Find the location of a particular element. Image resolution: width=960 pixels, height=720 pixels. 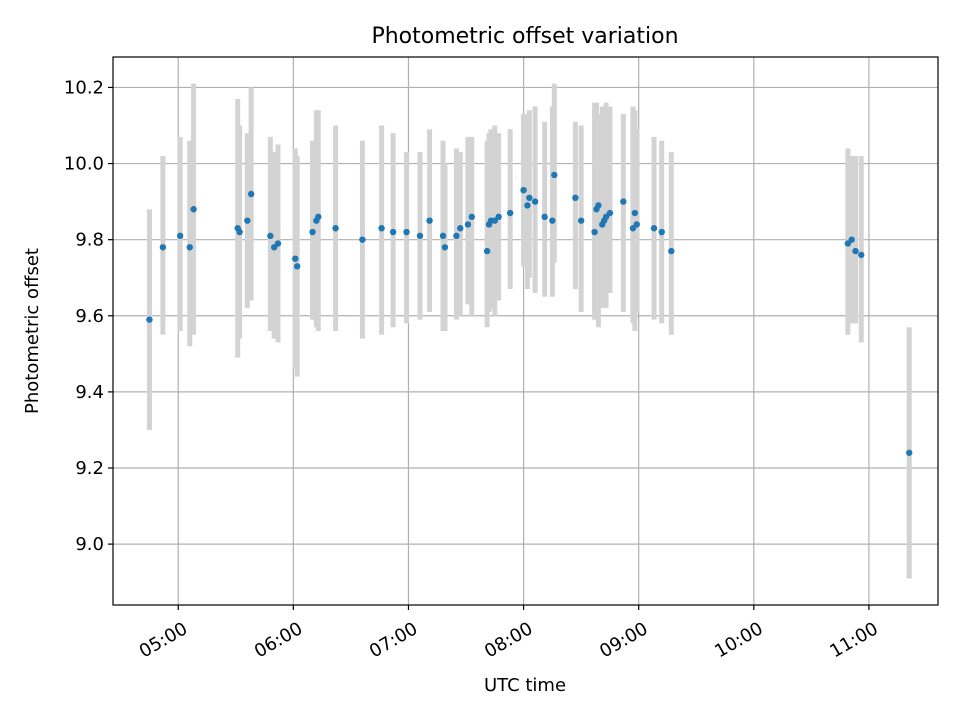

y-tick-label: 9.6 is located at coordinates (89, 316).